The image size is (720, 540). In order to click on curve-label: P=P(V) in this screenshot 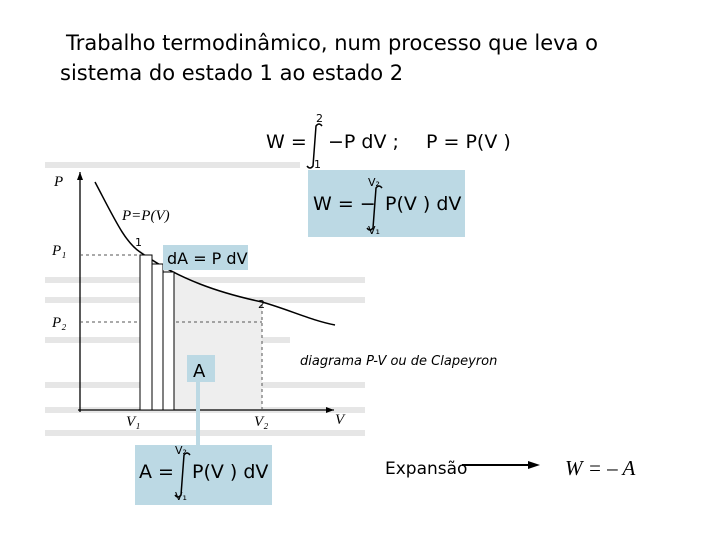, I will do `click(145, 216)`.